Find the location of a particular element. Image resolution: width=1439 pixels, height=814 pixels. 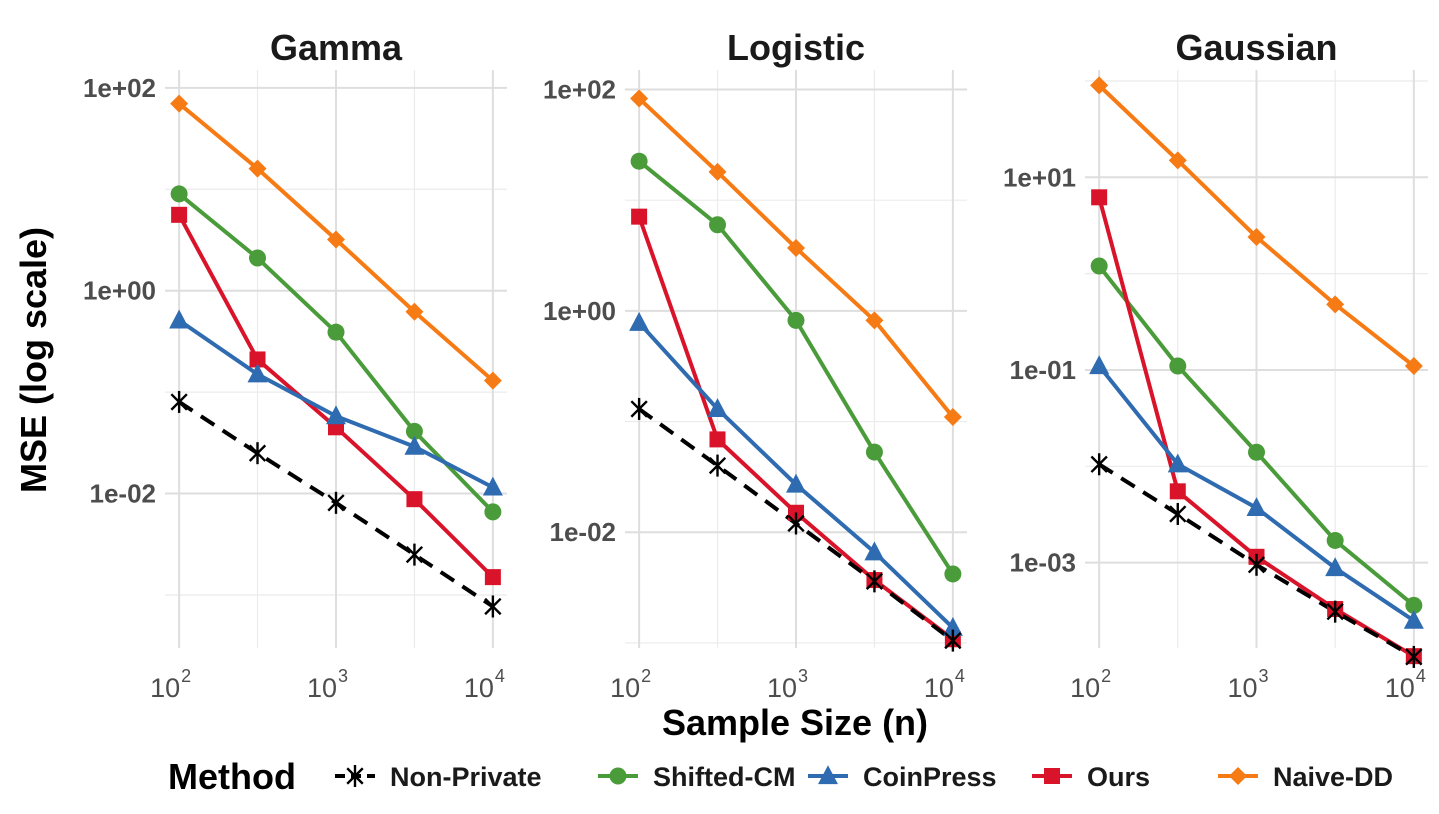

y-tick-label: 1e-01 is located at coordinates (1043, 370).